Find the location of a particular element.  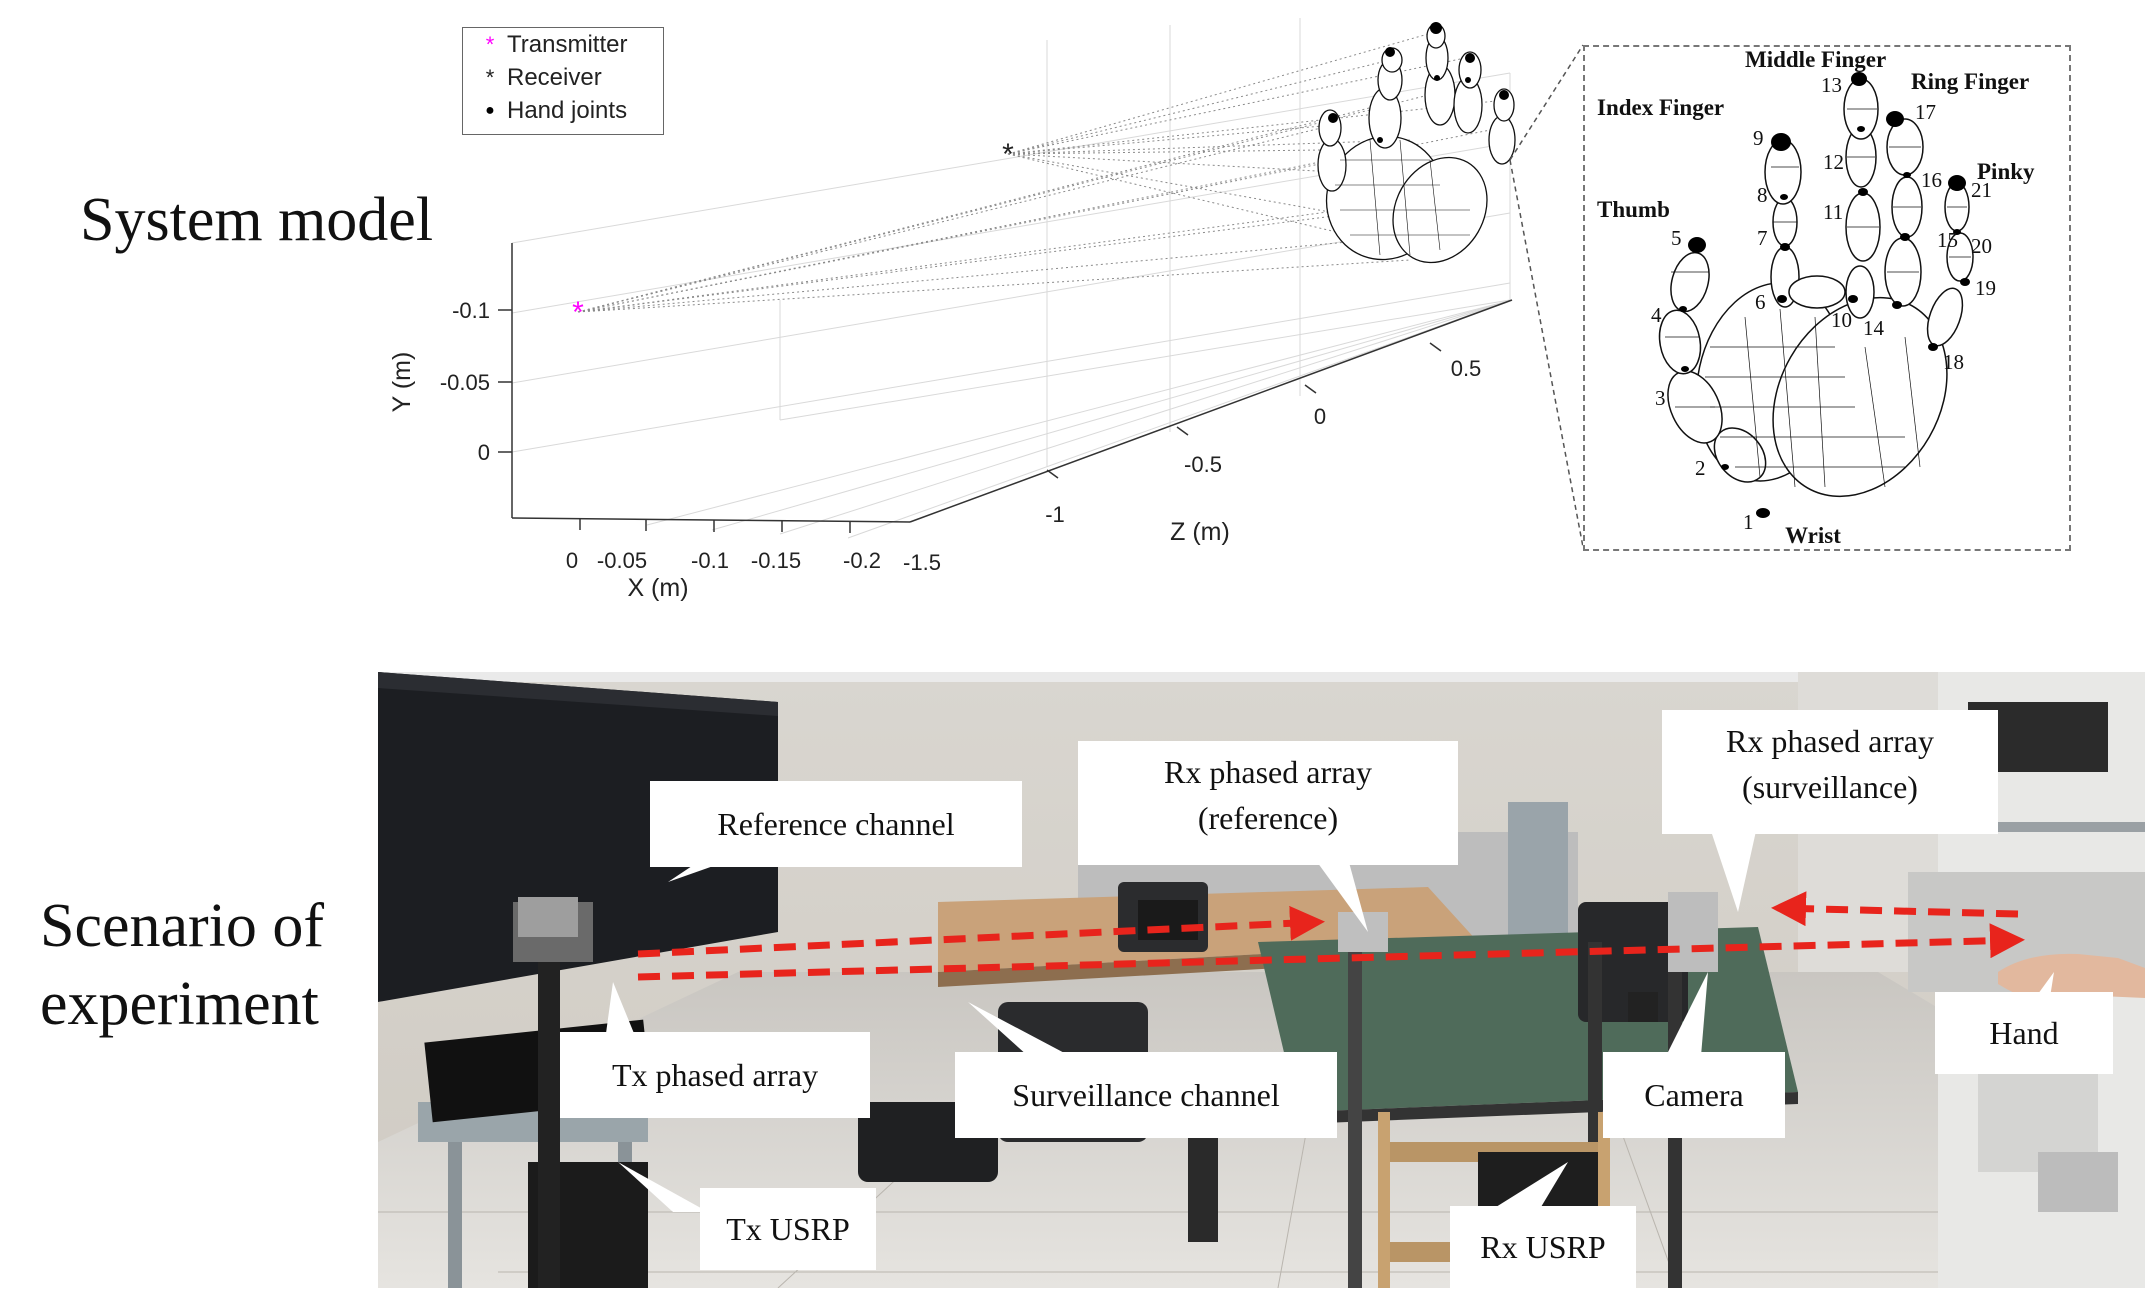

z-tick-label: -1 is located at coordinates (1055, 514).